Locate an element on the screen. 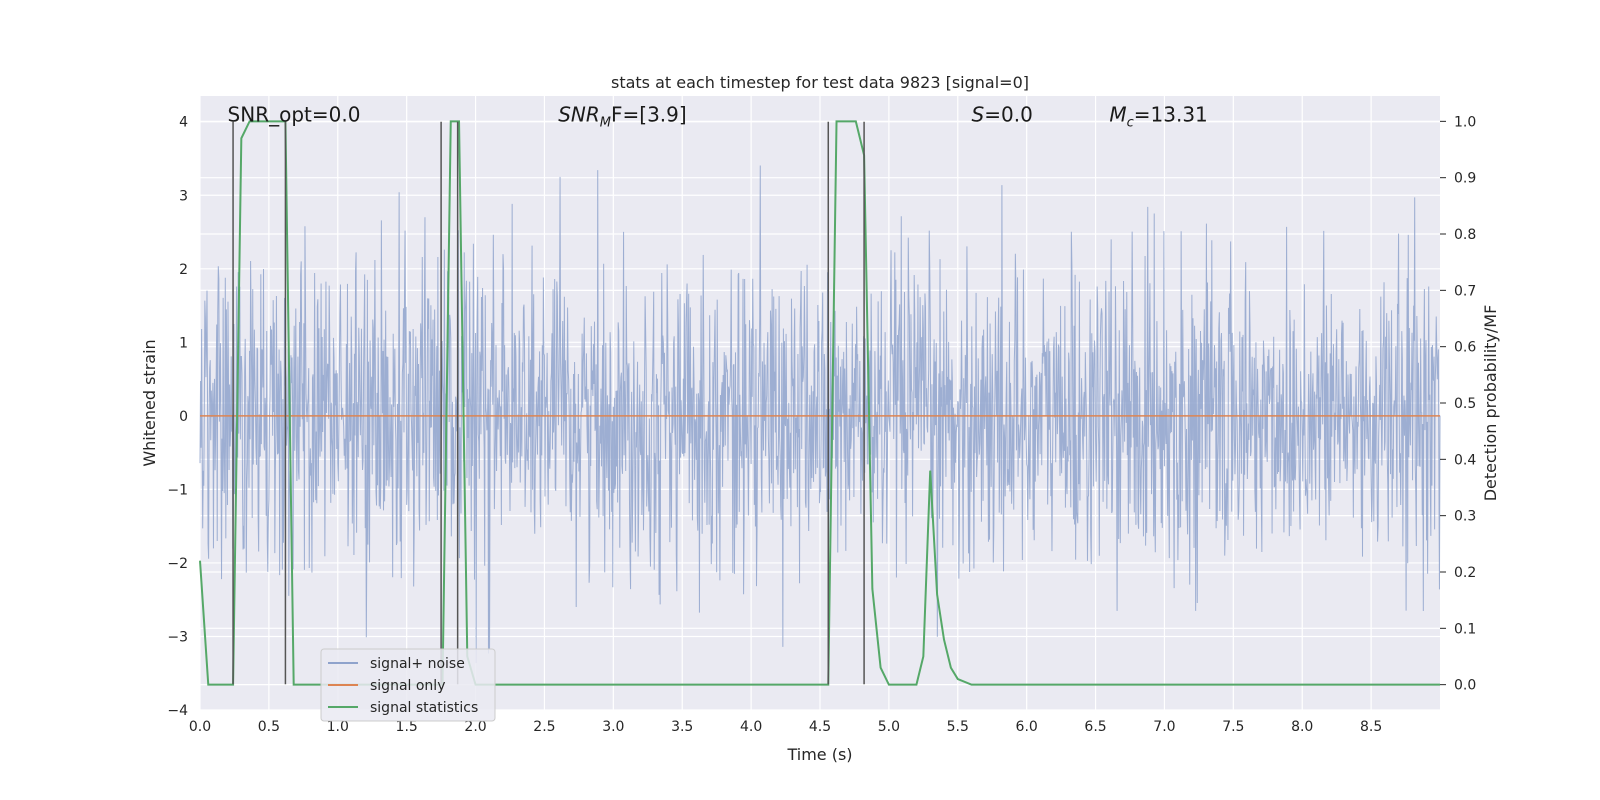 Image resolution: width=1600 pixels, height=800 pixels. x-tick-label: 2.0 is located at coordinates (475, 727).